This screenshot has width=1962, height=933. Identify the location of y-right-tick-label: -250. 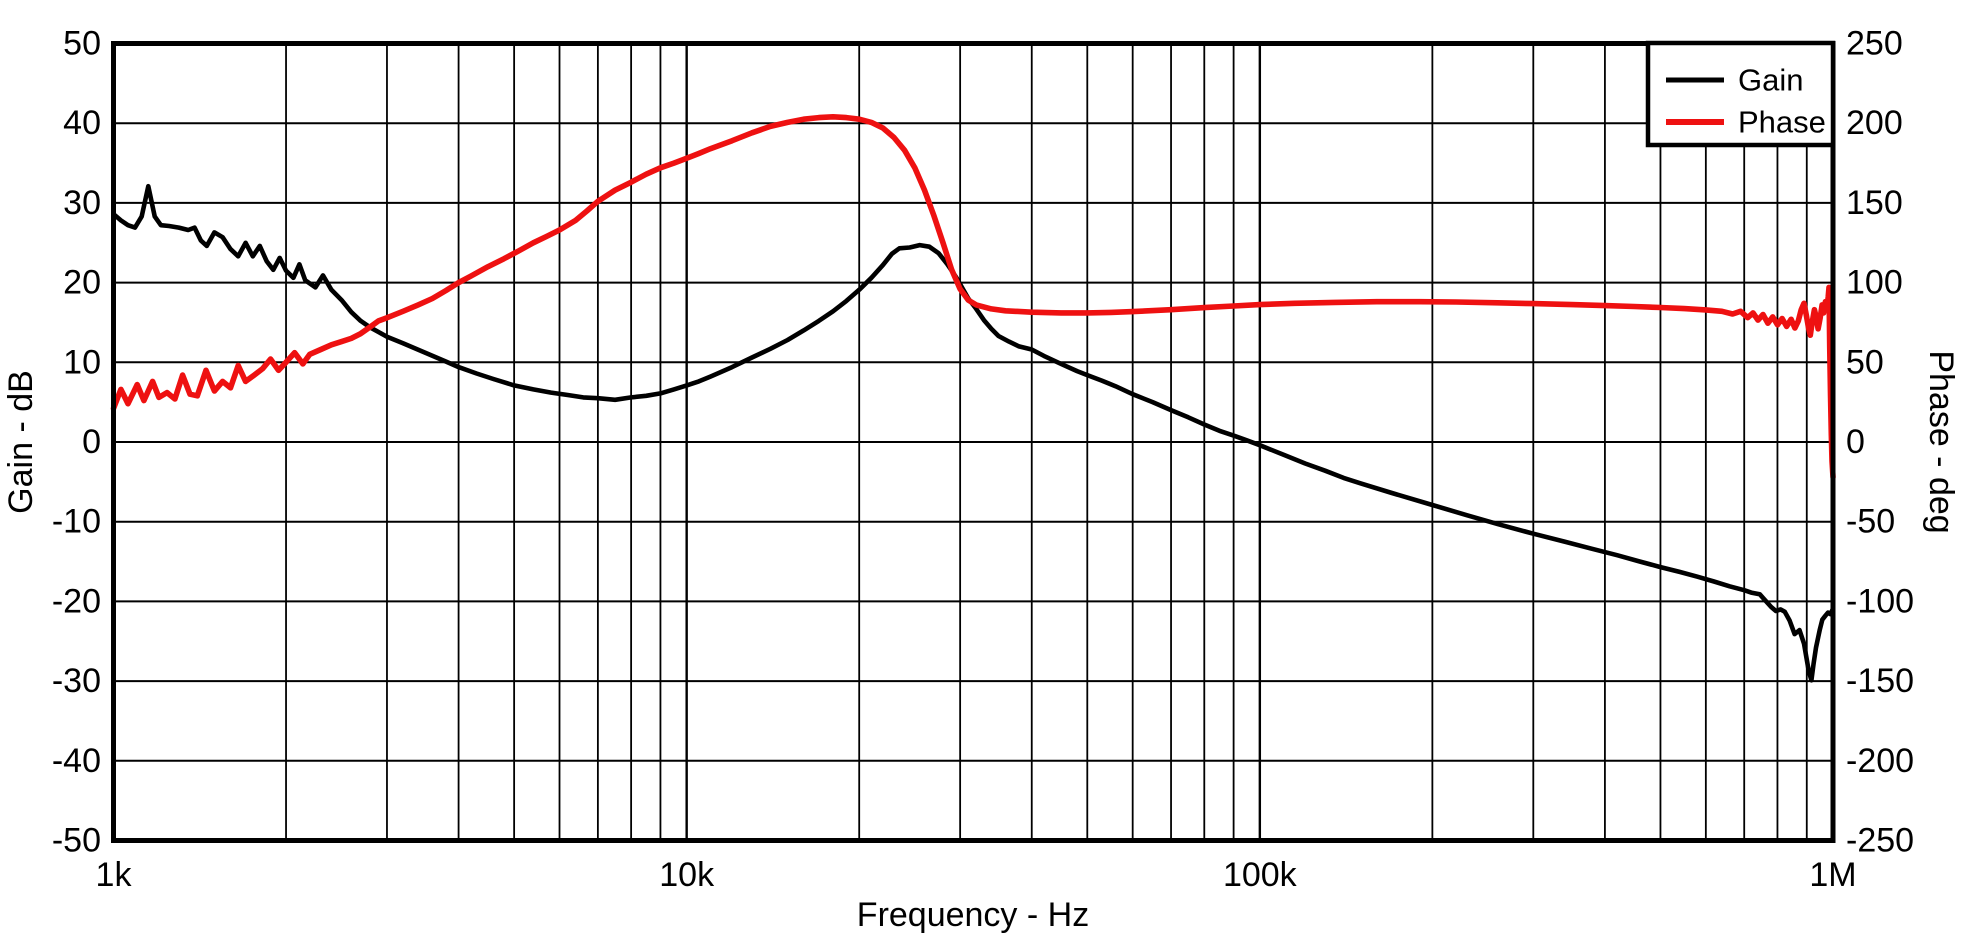
(1880, 841).